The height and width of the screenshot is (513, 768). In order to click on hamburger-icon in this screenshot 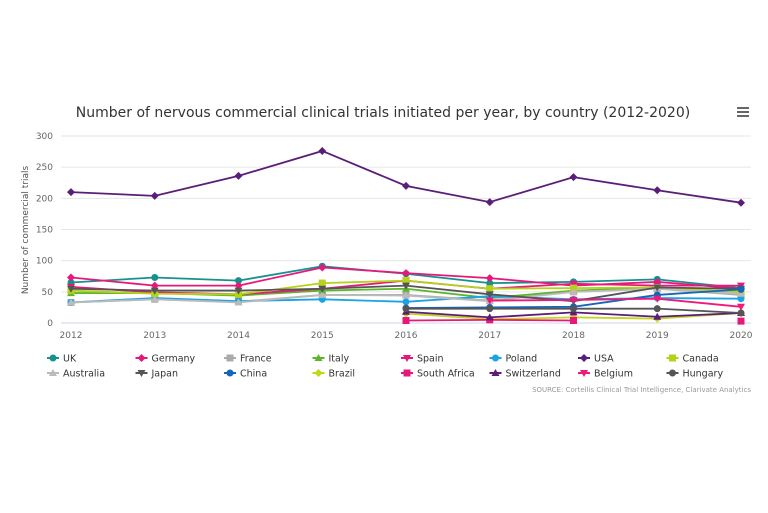, I will do `click(743, 112)`.